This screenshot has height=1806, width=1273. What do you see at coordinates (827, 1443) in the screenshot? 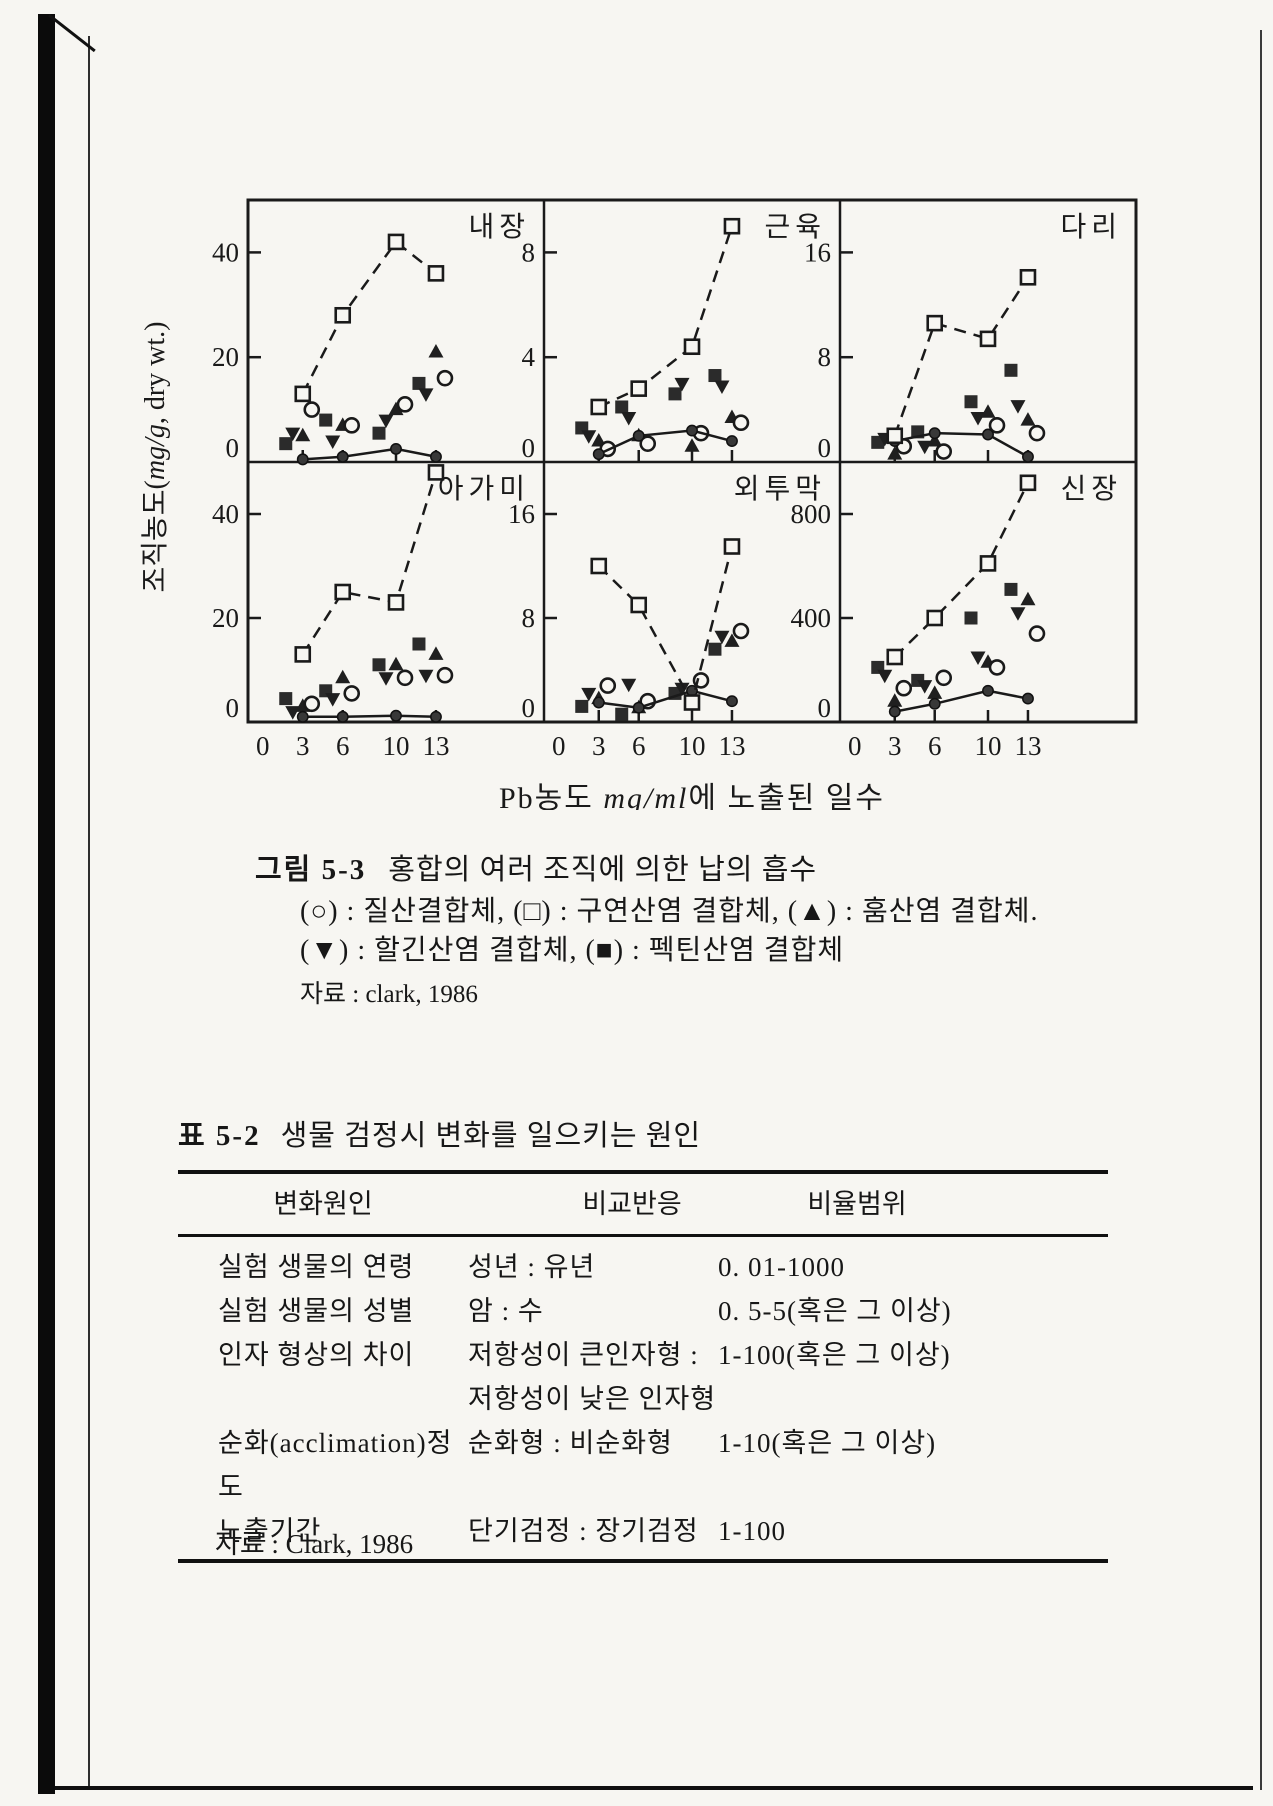
I see `table-cell-range: 1-10(혹은 그 이상)` at bounding box center [827, 1443].